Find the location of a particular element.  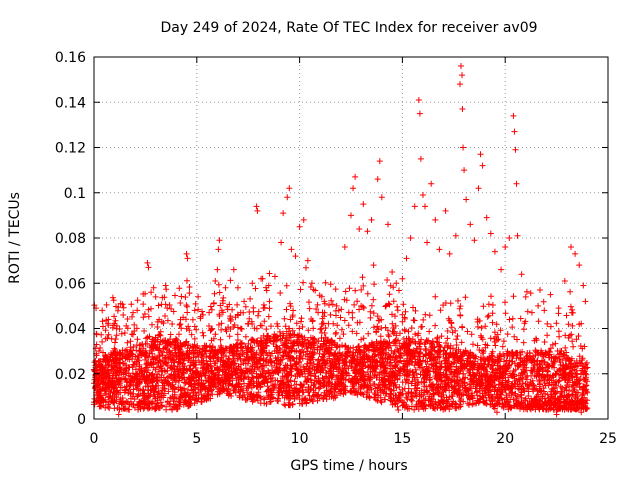

x-tick-label: 0 is located at coordinates (94, 439).